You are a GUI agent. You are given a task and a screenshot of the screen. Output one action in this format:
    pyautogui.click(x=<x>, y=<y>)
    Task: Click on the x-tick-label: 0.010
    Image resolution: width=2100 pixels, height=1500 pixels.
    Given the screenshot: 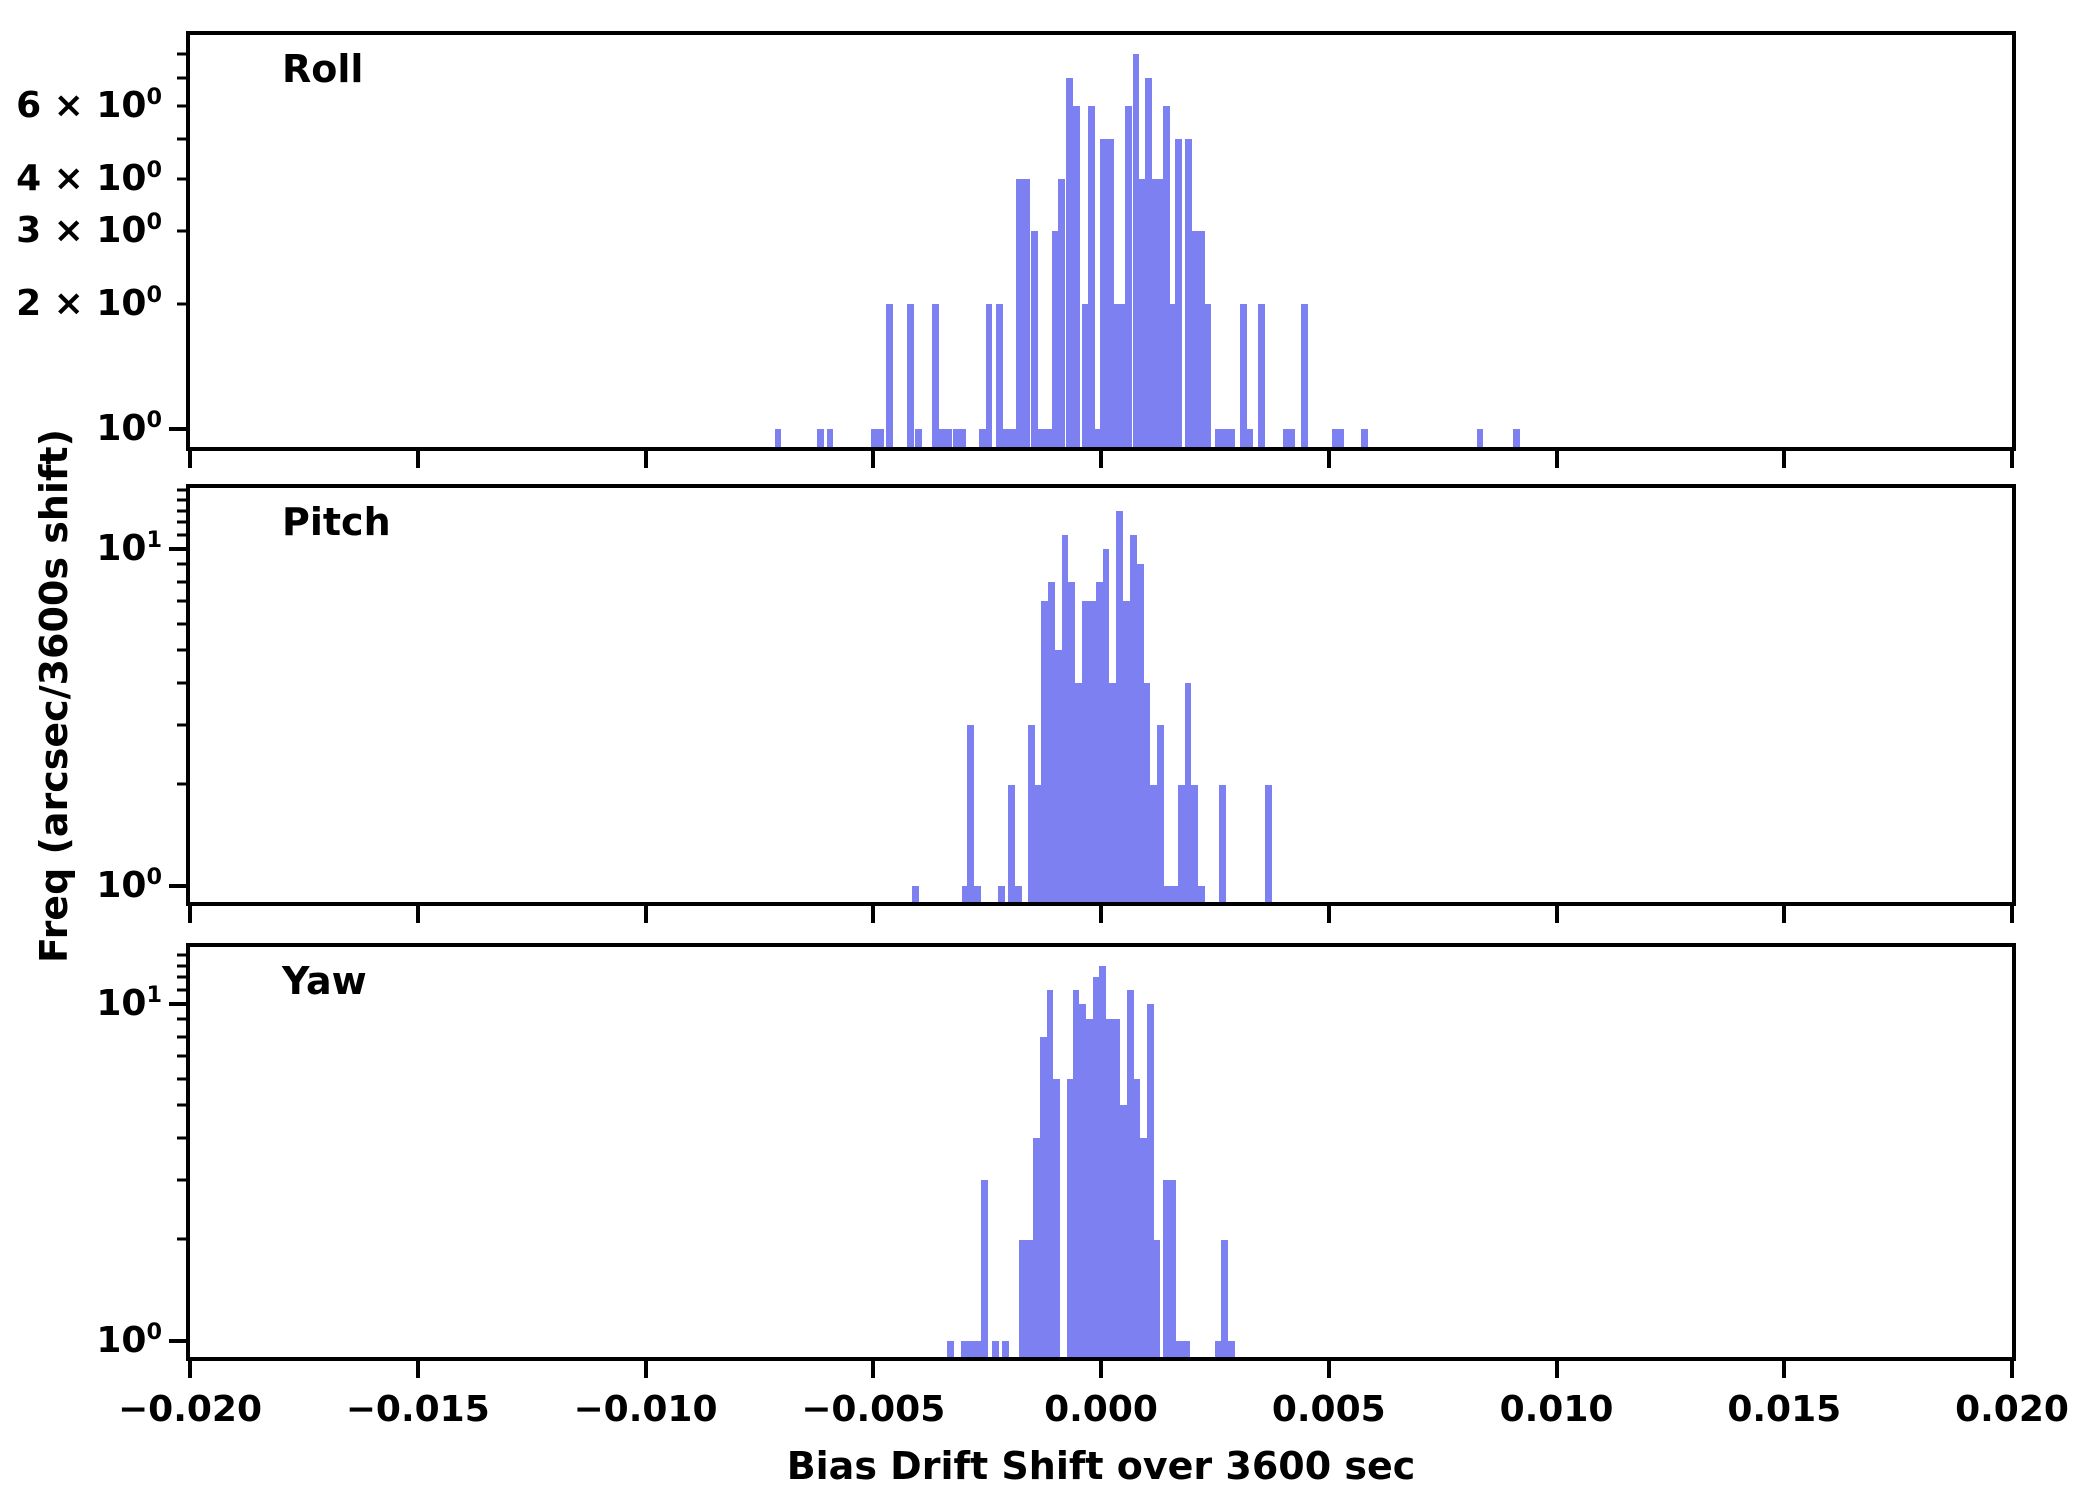 What is the action you would take?
    pyautogui.click(x=1556, y=1409)
    